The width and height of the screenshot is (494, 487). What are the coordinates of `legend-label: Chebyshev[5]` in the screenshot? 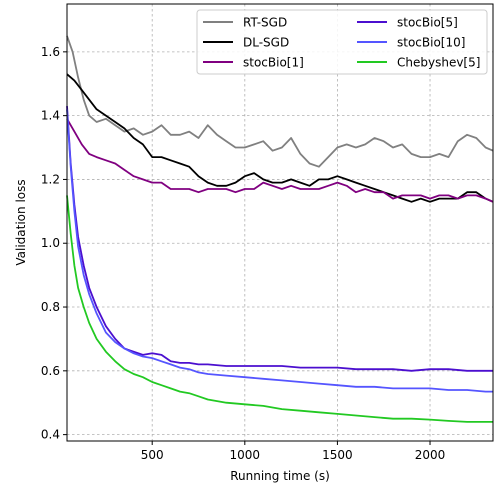 It's located at (438, 63).